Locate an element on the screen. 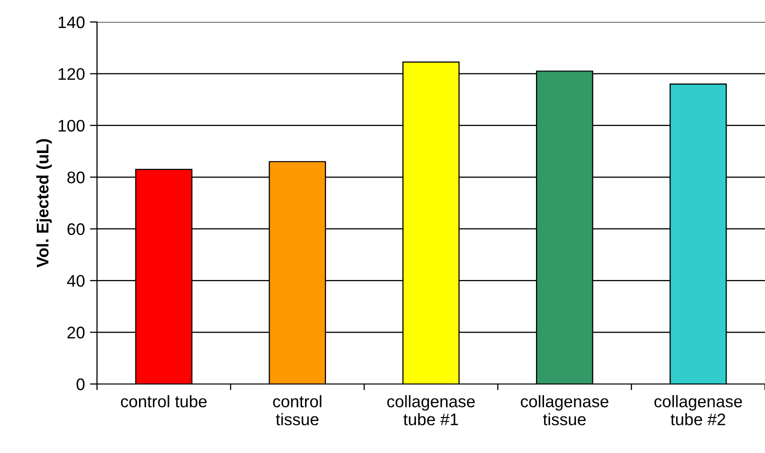  y-tick-label: 40 is located at coordinates (76, 280).